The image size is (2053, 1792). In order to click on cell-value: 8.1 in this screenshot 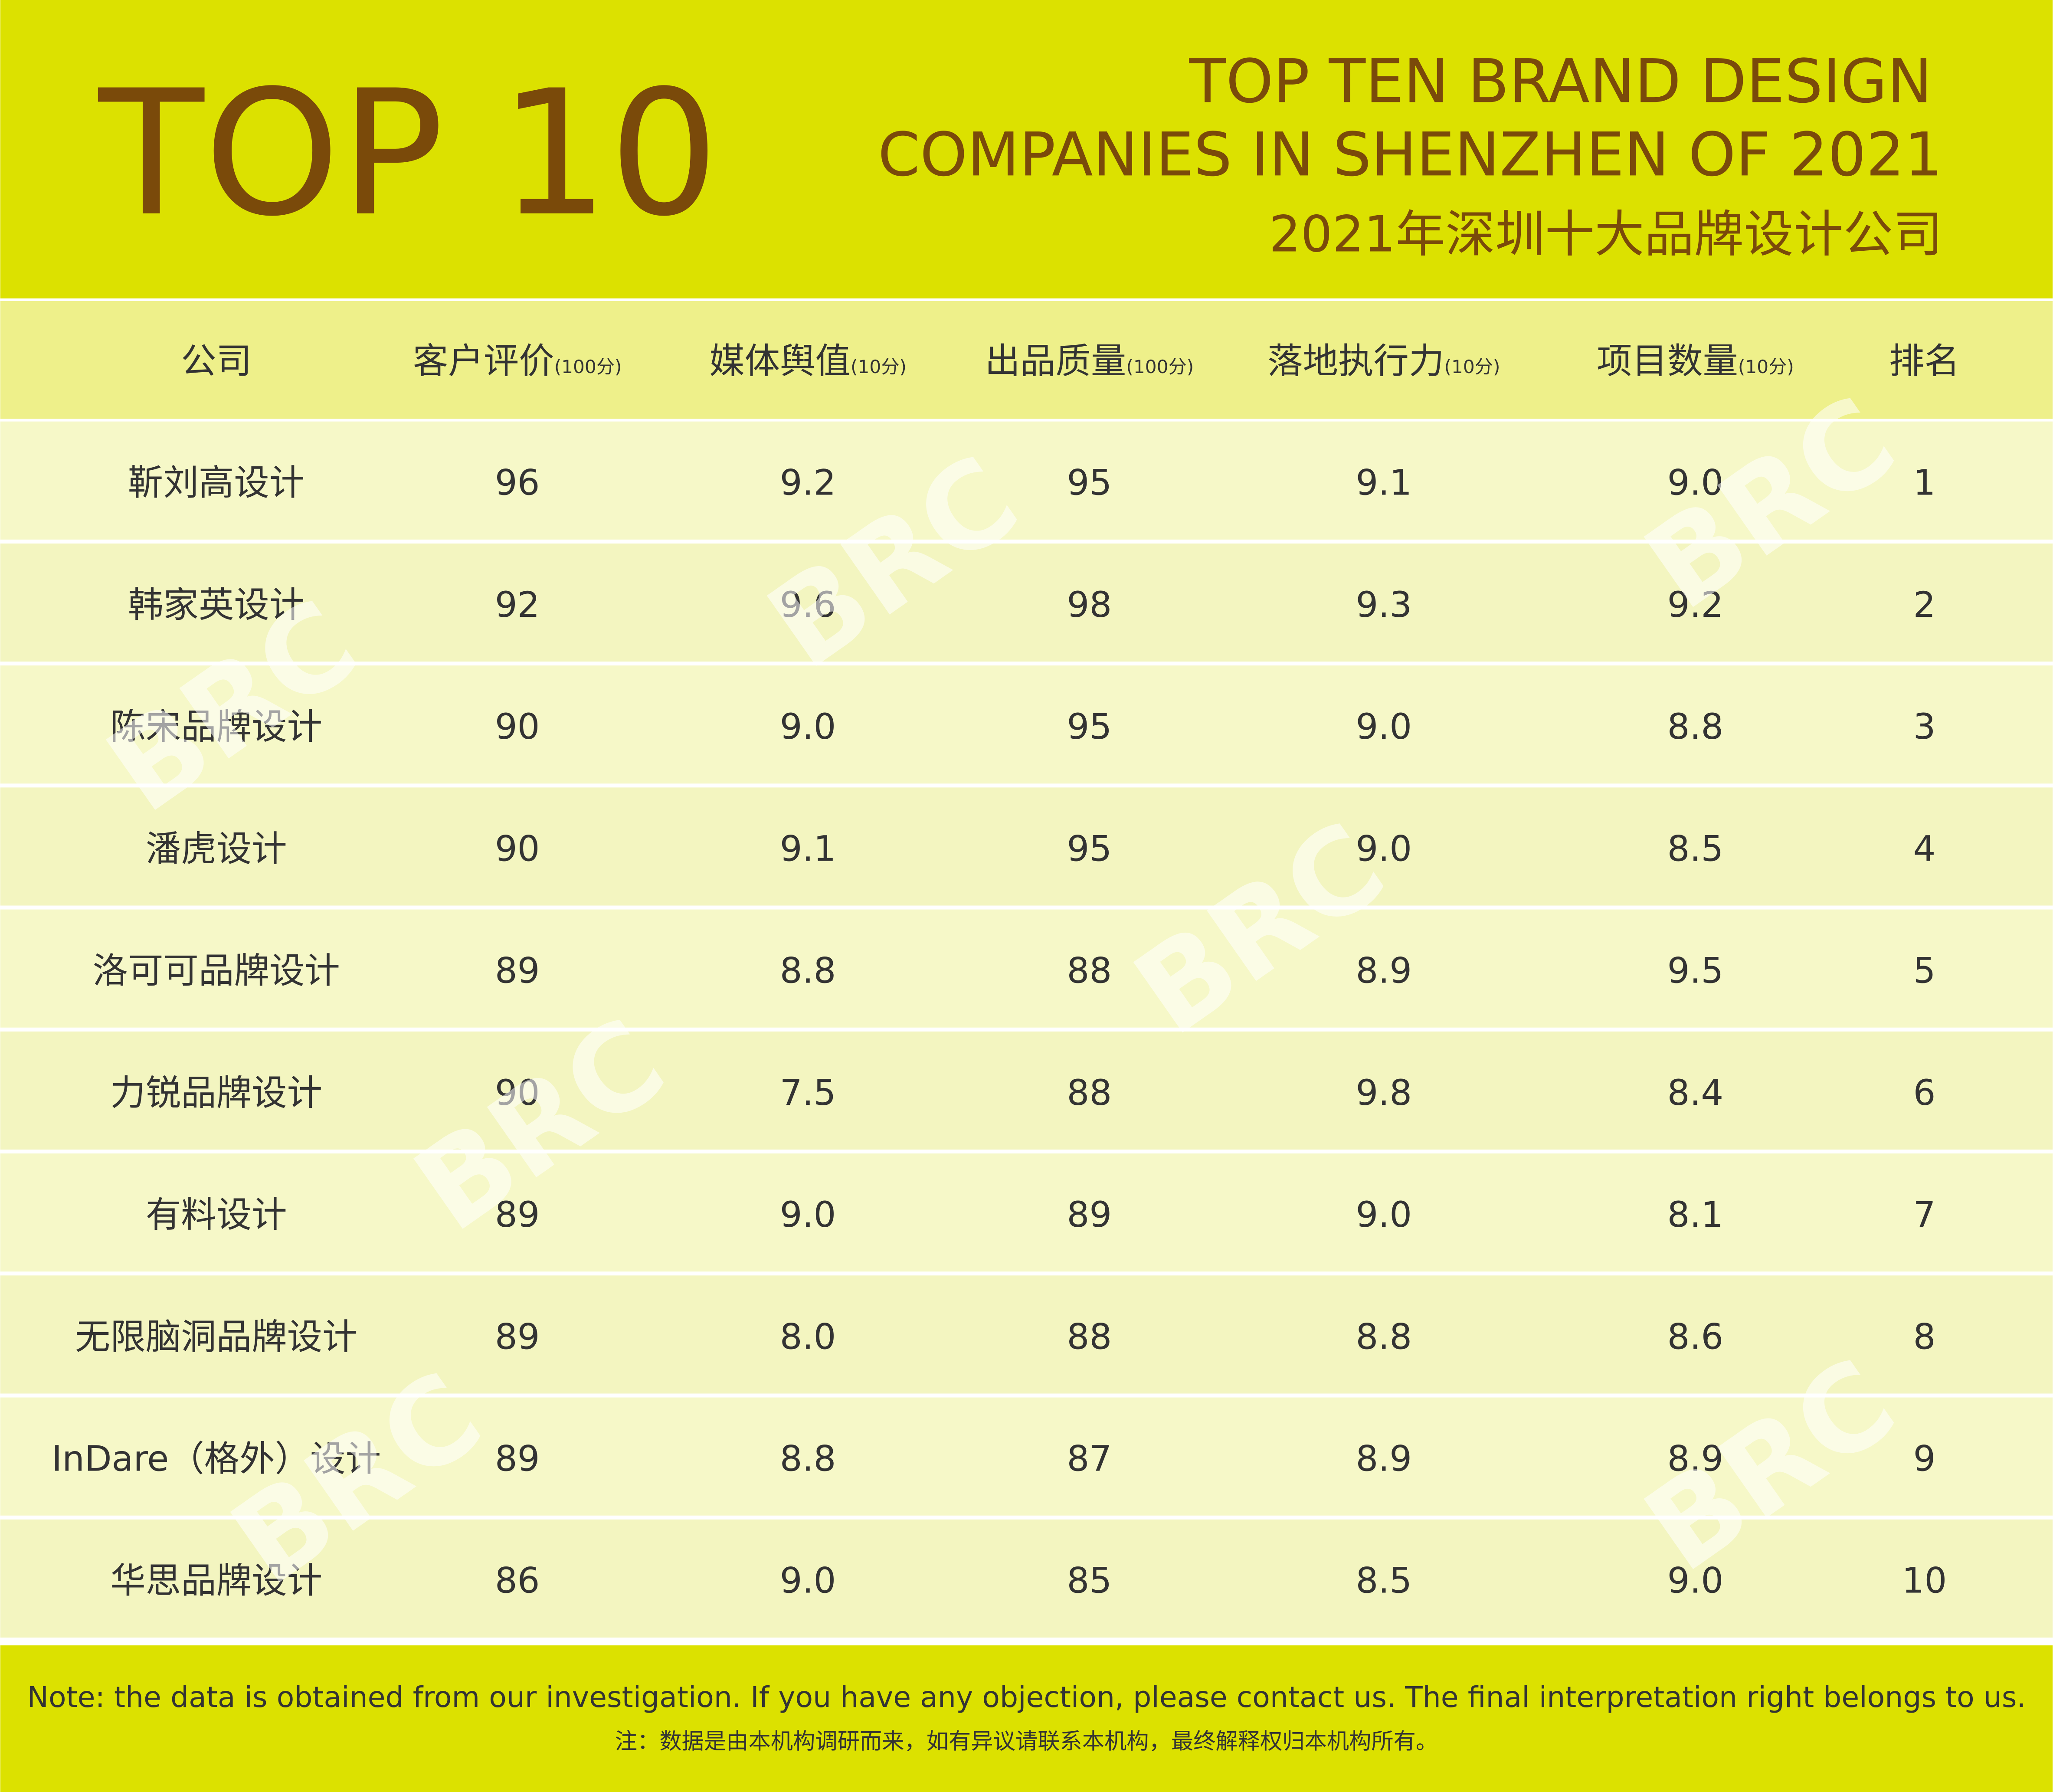, I will do `click(1696, 1214)`.